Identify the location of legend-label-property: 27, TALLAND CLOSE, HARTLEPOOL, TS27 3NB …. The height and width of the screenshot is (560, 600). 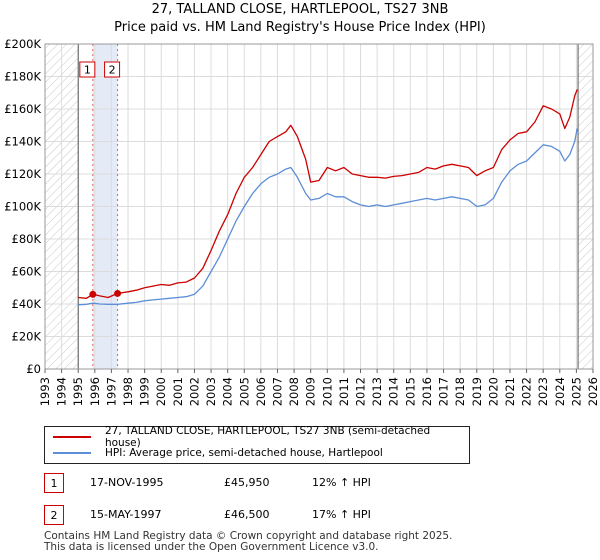
(267, 437).